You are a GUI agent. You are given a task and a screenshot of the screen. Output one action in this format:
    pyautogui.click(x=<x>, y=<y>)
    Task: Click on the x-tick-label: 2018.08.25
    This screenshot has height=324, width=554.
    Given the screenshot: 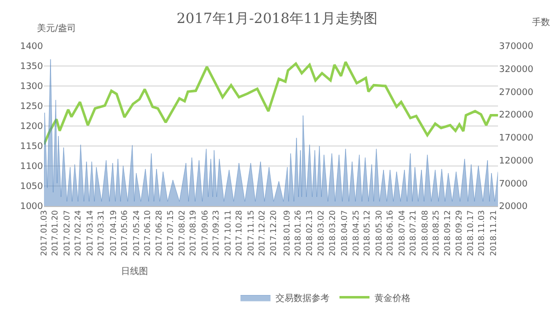 What is the action you would take?
    pyautogui.click(x=435, y=233)
    